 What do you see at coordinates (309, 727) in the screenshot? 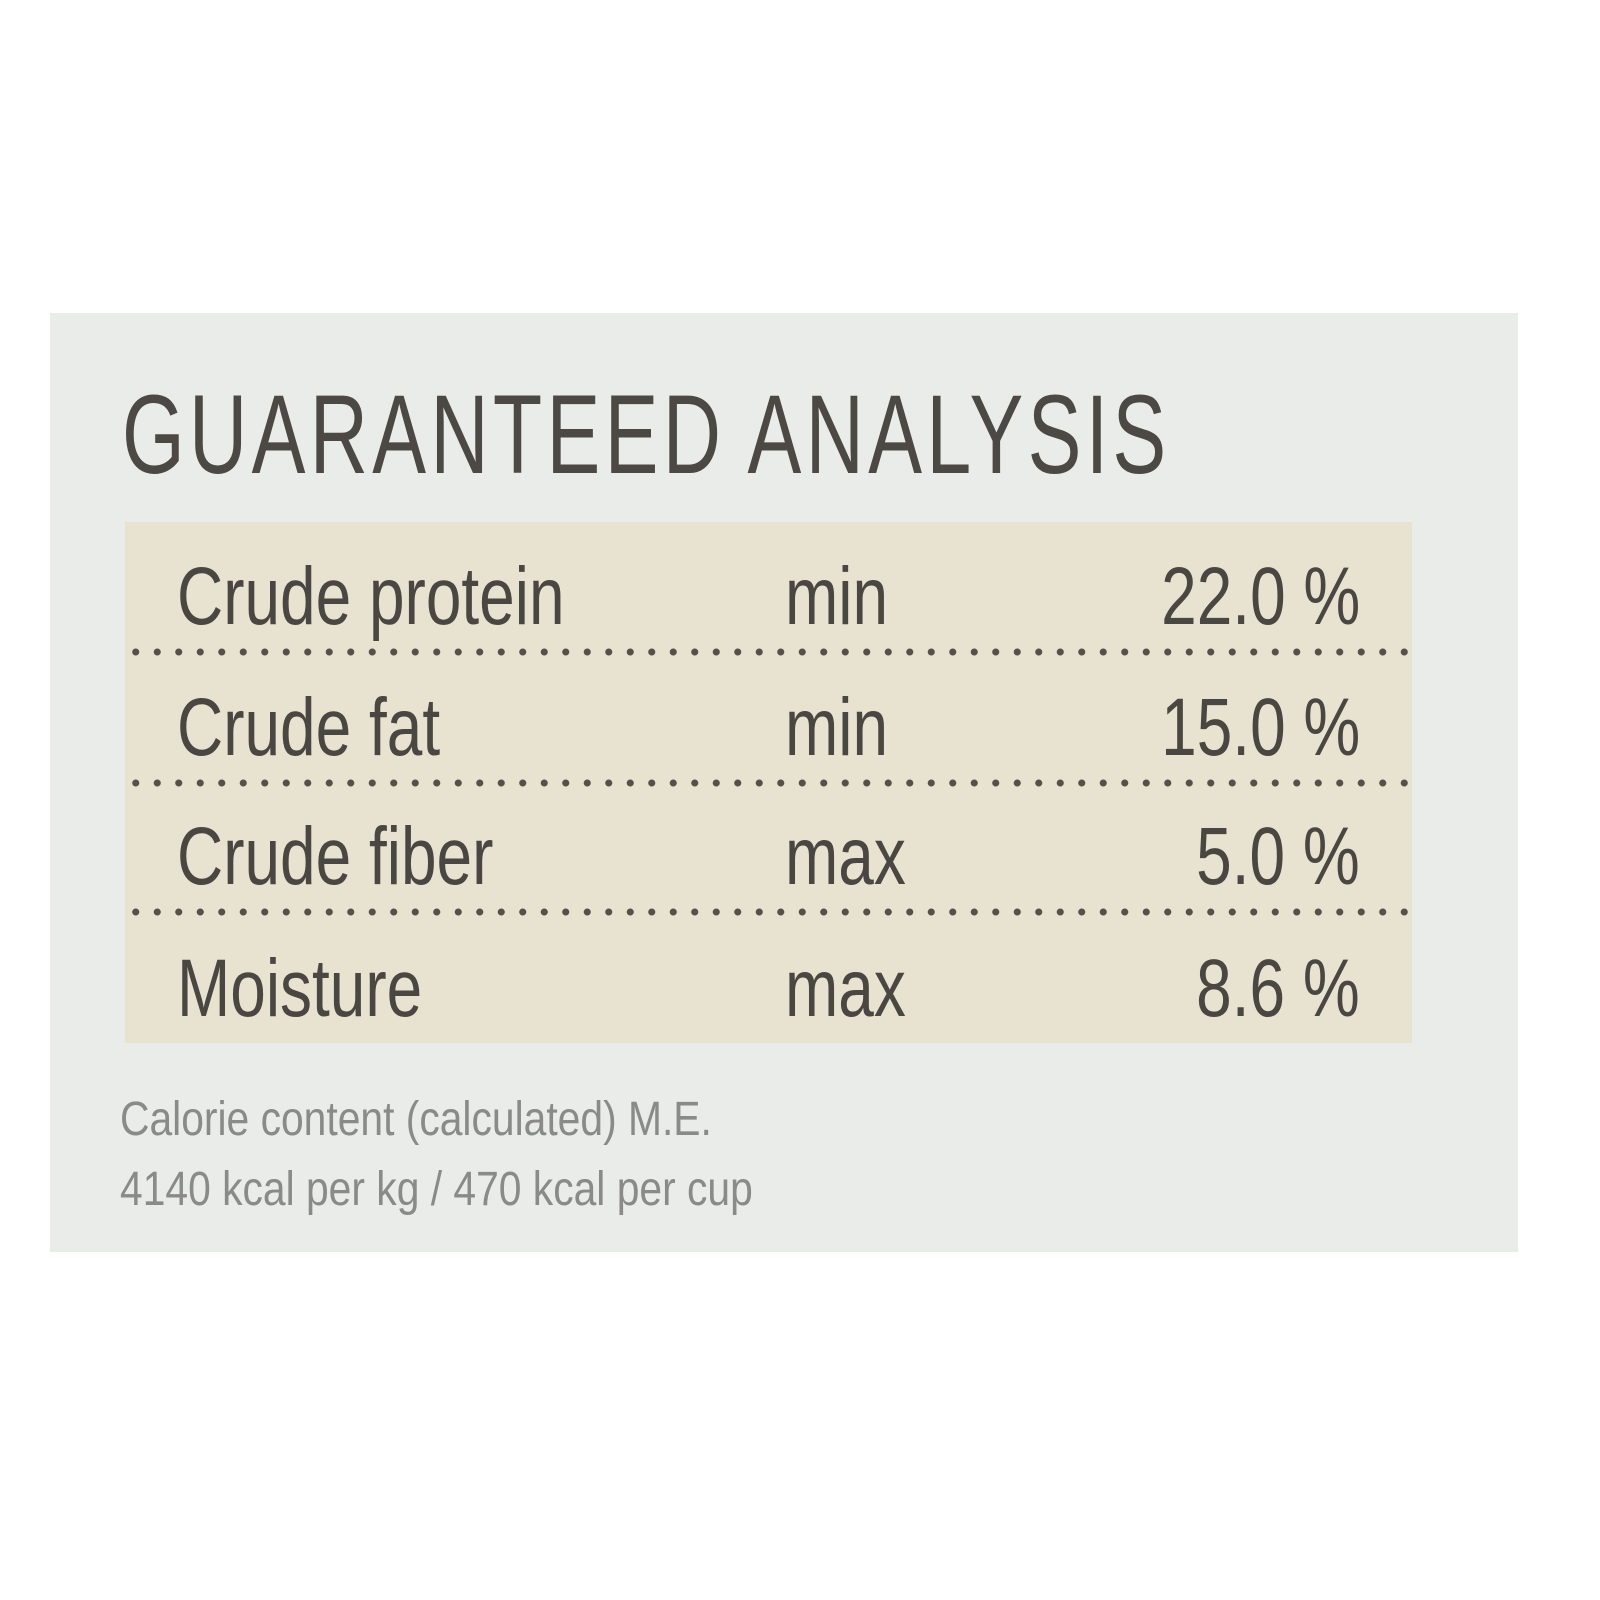
I see `nutrient-name: Crude fat` at bounding box center [309, 727].